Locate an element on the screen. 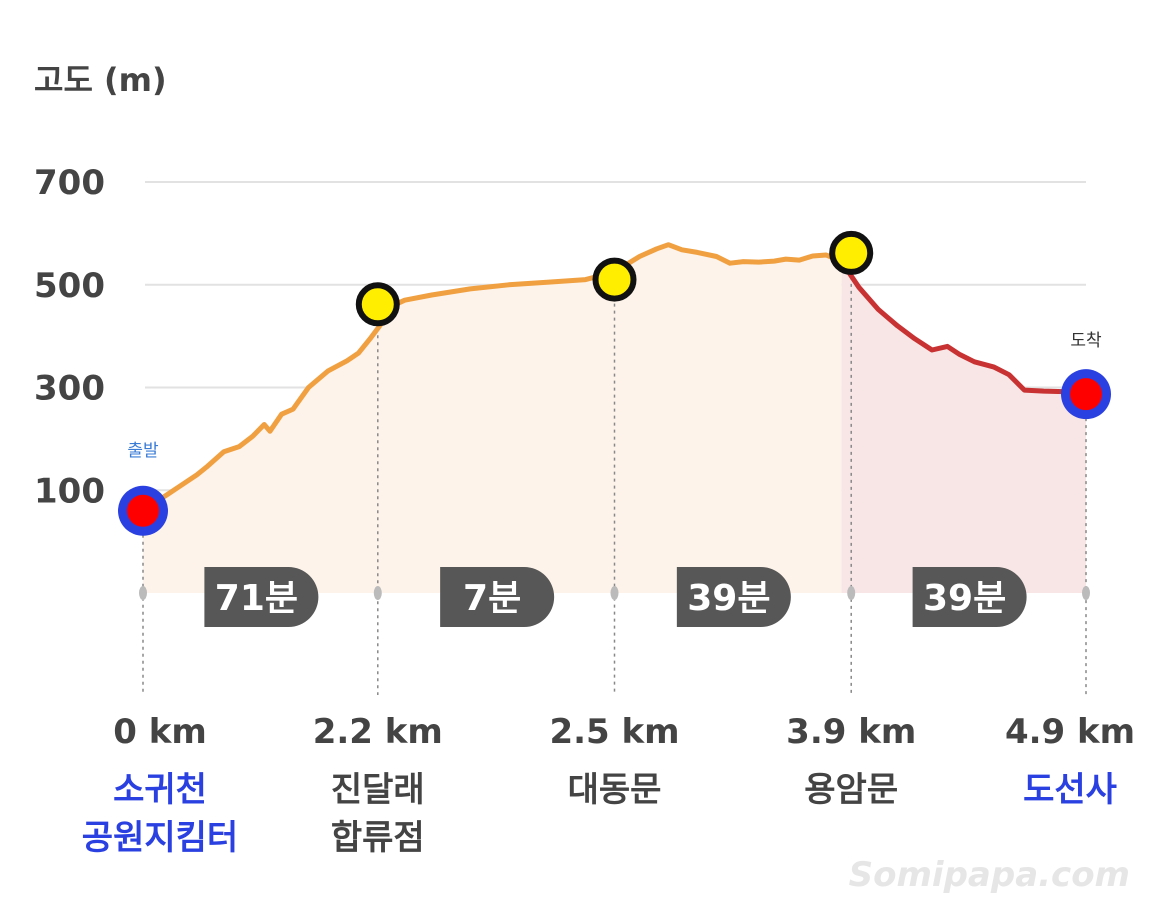 This screenshot has width=1150, height=900. time-badge-label-2: 39분 is located at coordinates (728, 598).